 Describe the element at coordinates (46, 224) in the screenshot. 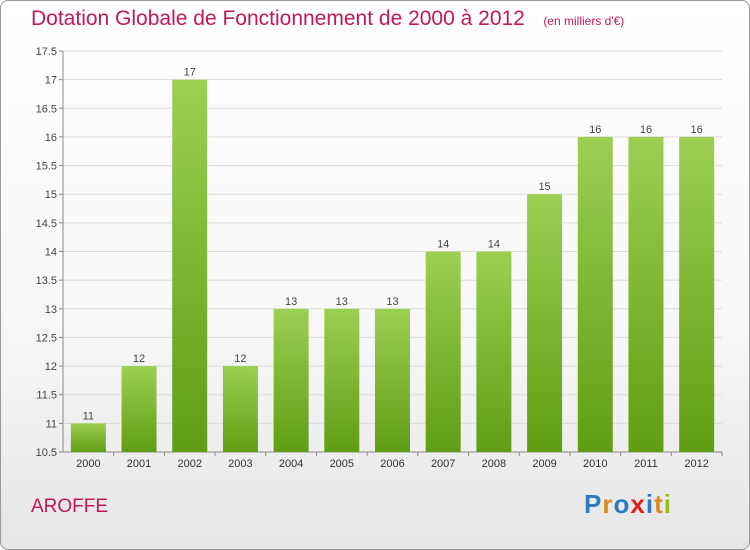

I see `y-tick-label: 14.5` at that location.